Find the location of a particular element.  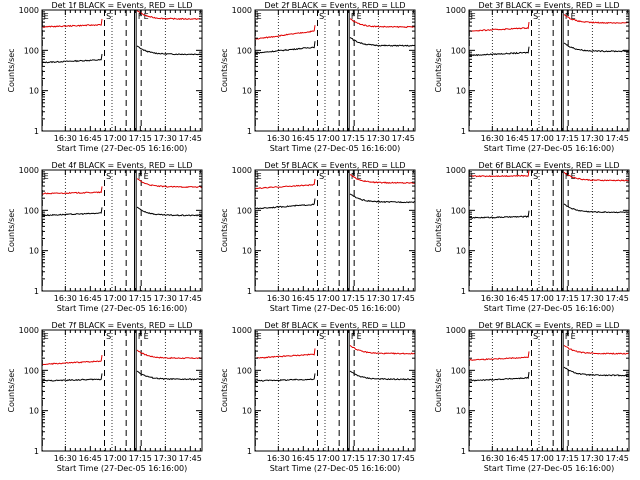

panel-title: Det 2f BLACK = Events, RED = LLD is located at coordinates (334, 5).